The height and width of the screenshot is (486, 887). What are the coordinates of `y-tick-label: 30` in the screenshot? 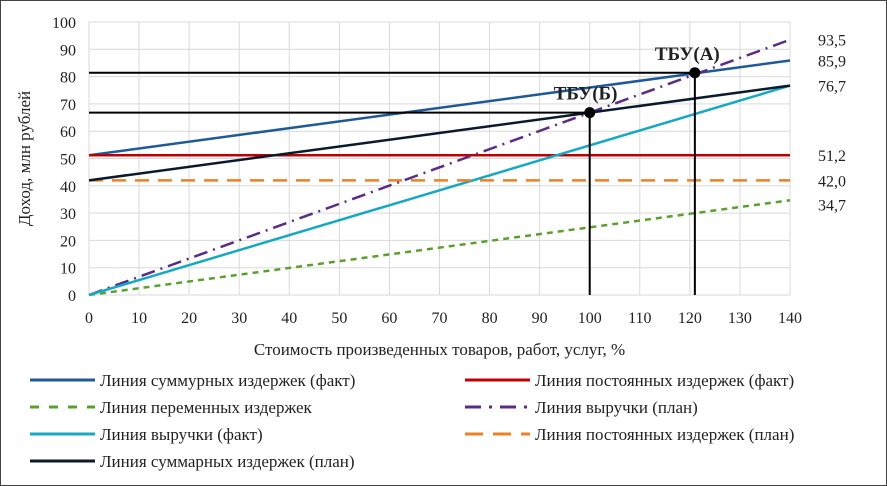 It's located at (68, 214).